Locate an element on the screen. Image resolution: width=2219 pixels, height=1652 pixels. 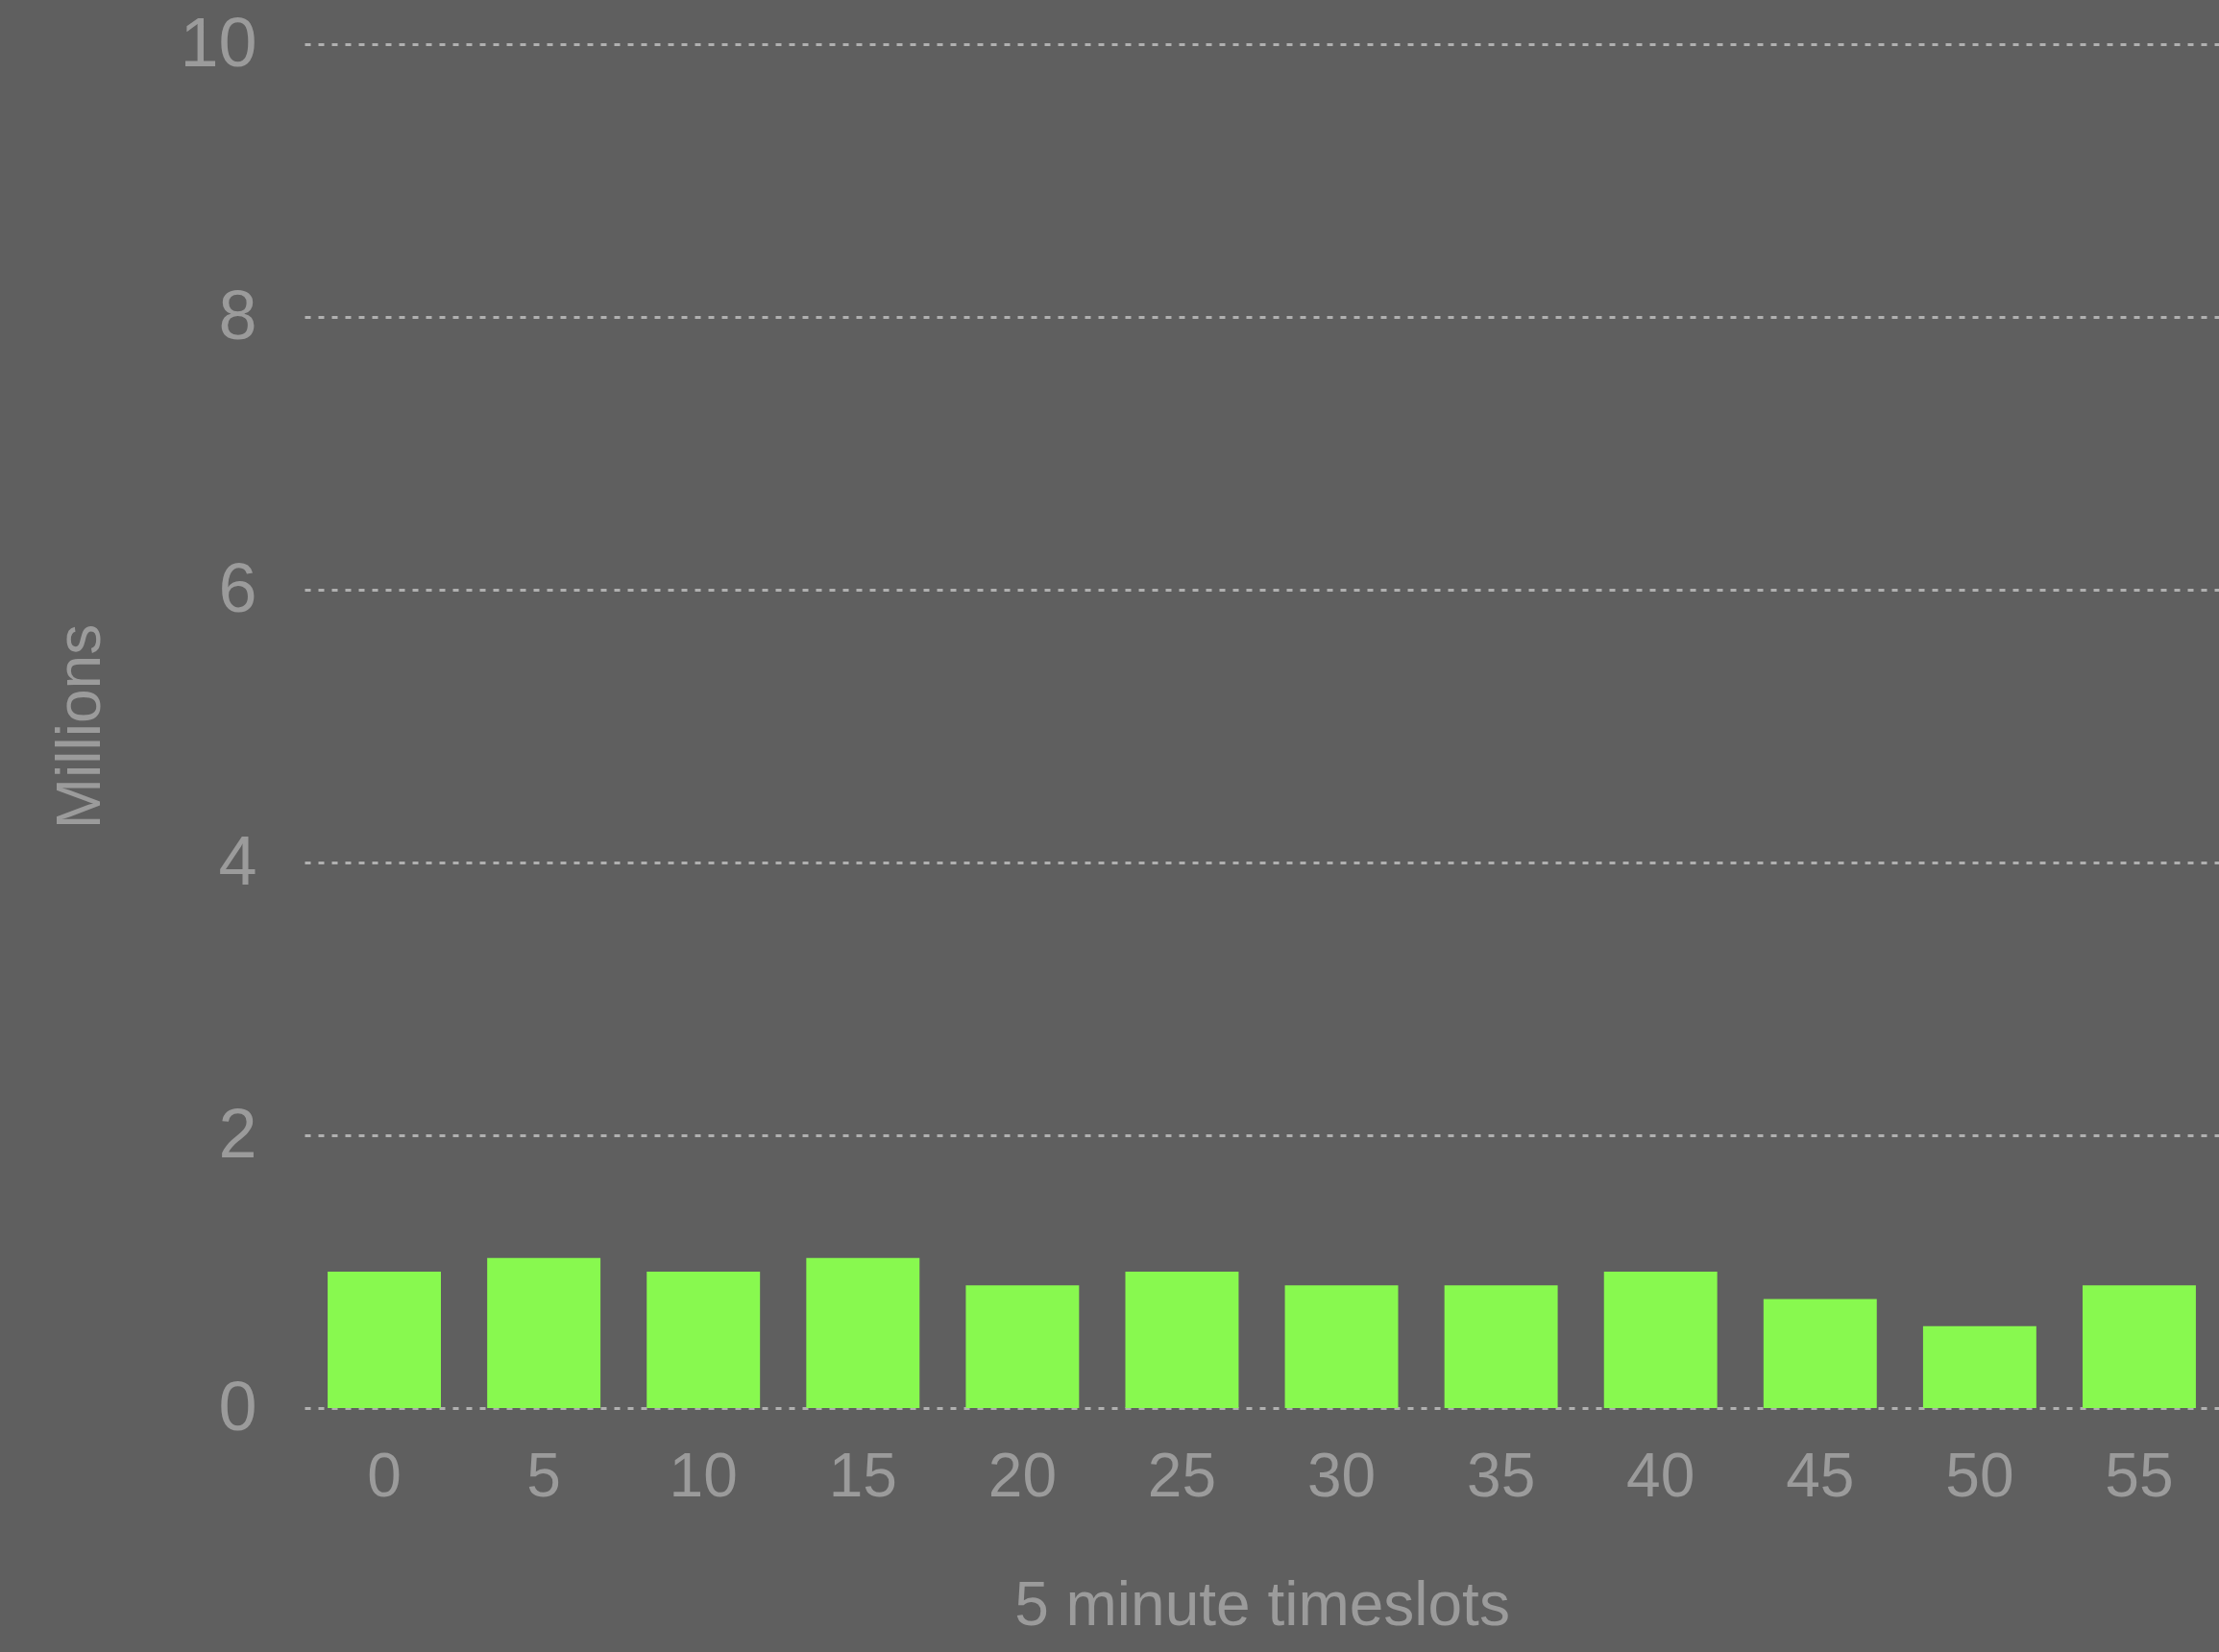
x-tick-label: 35 is located at coordinates (1501, 1475).